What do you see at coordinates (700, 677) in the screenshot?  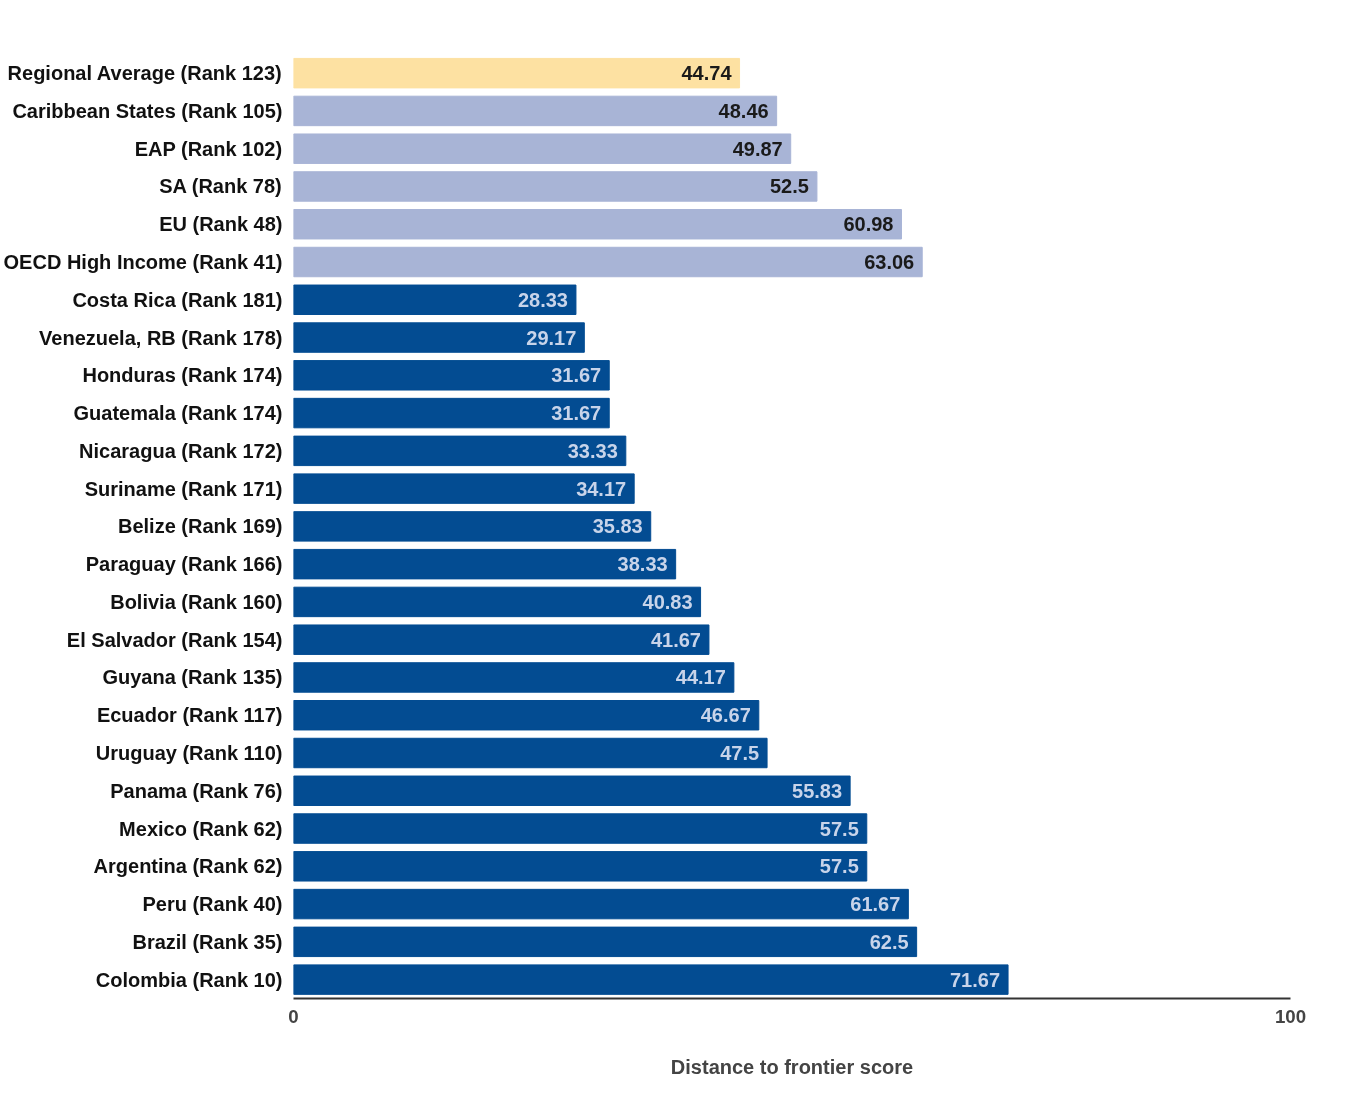 I see `data-label: 44.17` at bounding box center [700, 677].